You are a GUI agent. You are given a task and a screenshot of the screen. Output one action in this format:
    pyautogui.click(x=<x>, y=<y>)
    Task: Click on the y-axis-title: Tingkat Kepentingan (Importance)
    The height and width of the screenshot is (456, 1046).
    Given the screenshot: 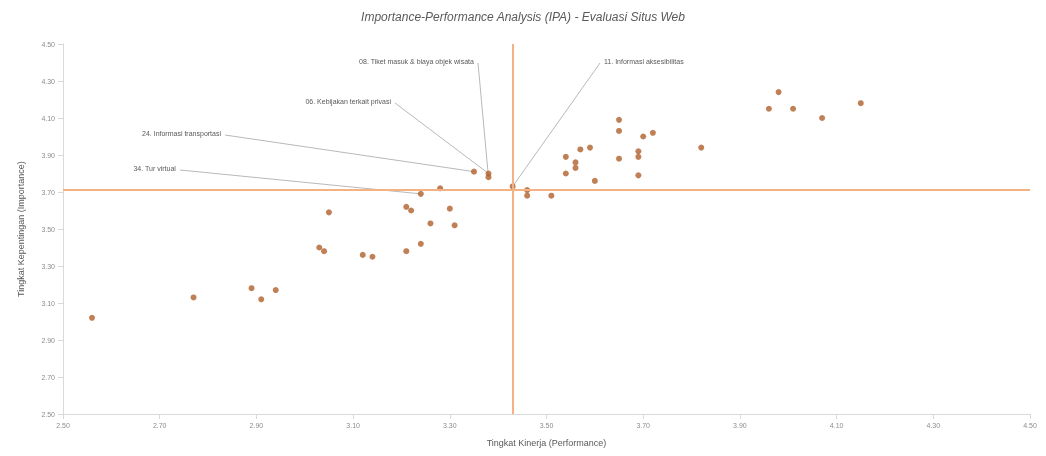 What is the action you would take?
    pyautogui.click(x=20, y=229)
    